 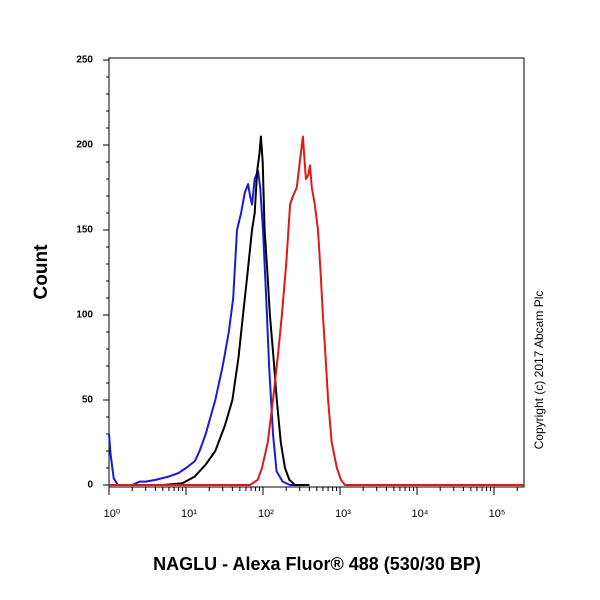 I want to click on x-tick-label: 10⁵, so click(x=497, y=514).